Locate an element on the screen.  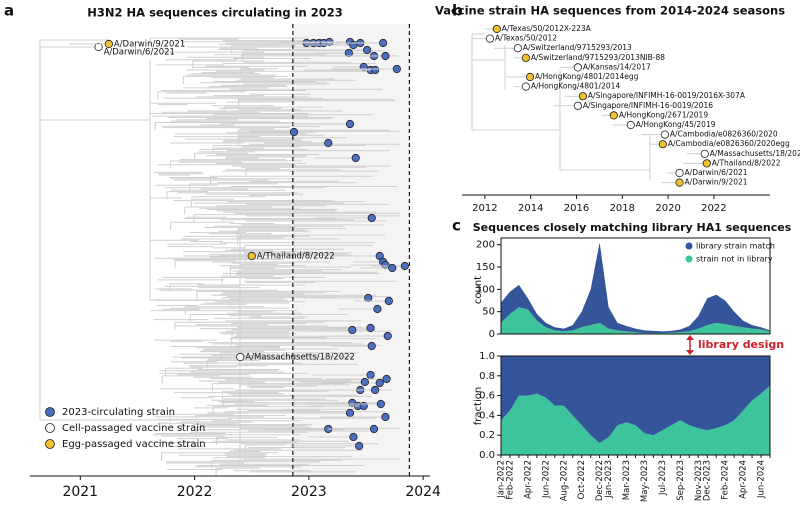
tree-branches is located at coordinates (589, 106).